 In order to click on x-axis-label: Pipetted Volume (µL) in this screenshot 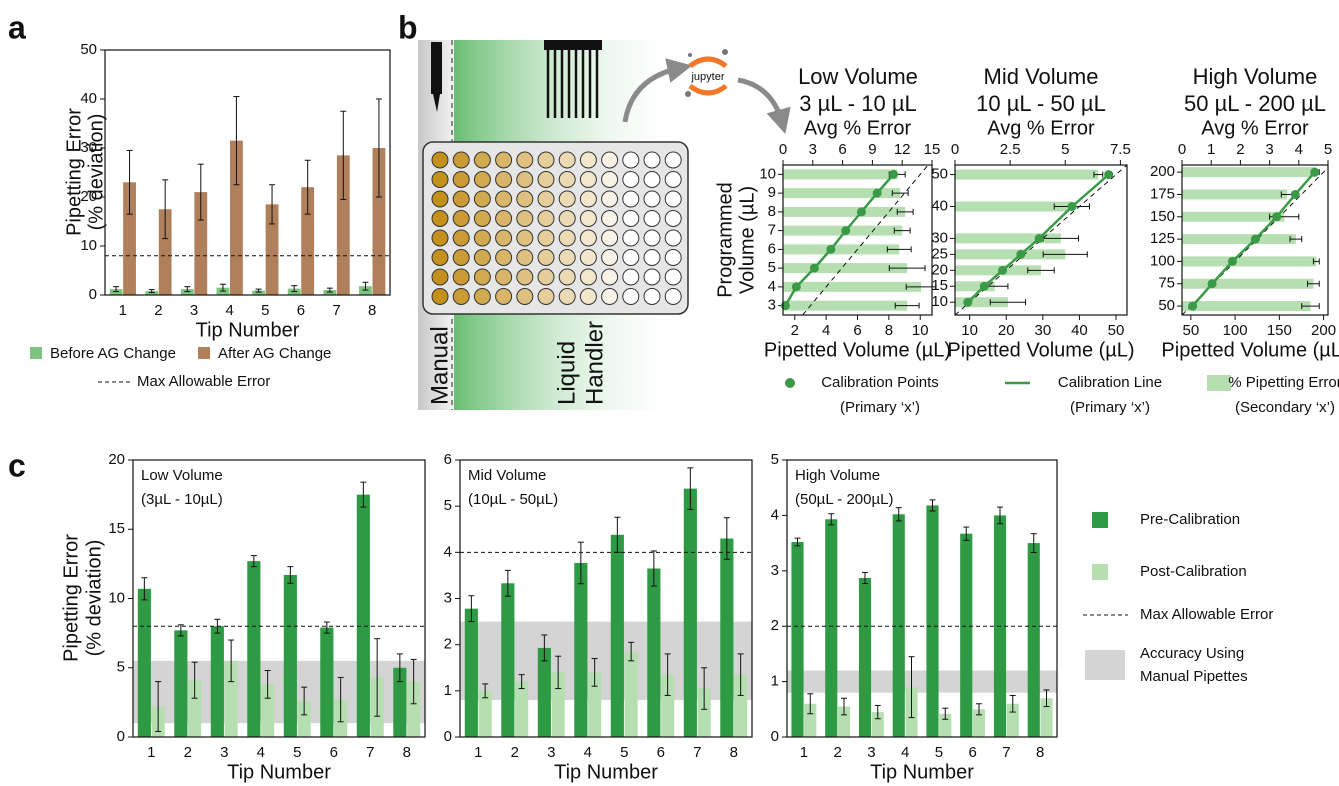, I will do `click(857, 350)`.